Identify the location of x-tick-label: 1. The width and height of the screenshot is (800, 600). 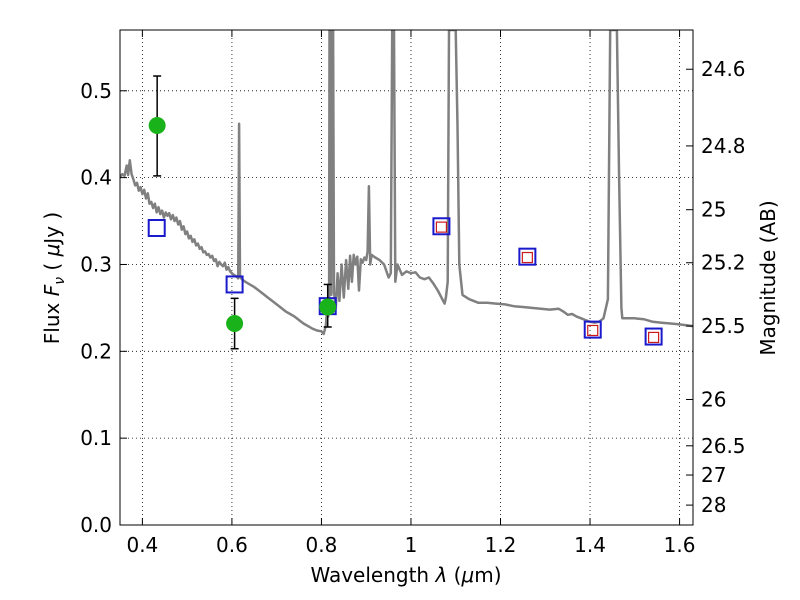
(411, 545).